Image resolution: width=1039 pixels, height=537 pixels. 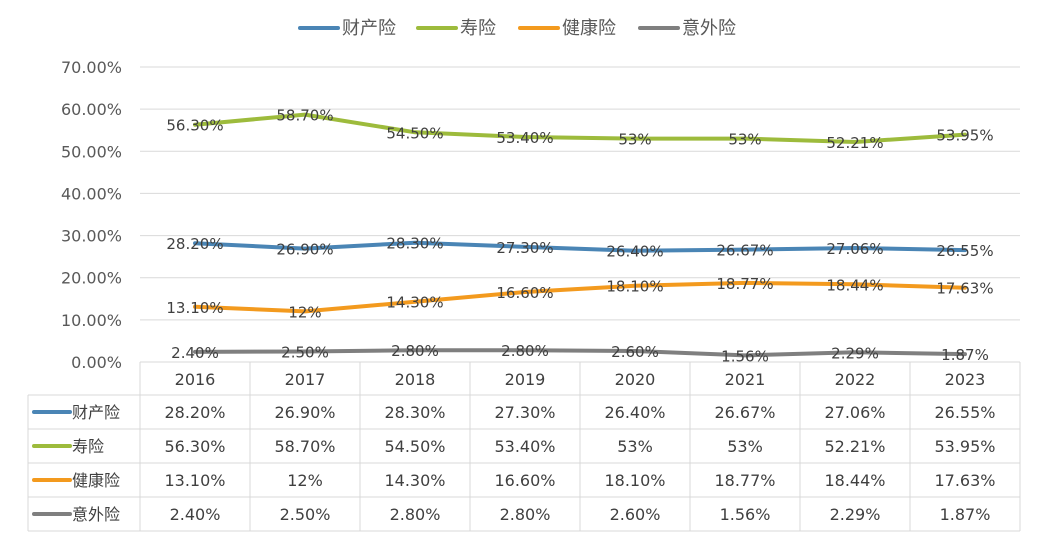 I want to click on table-cell: 2.40%, so click(x=195, y=514).